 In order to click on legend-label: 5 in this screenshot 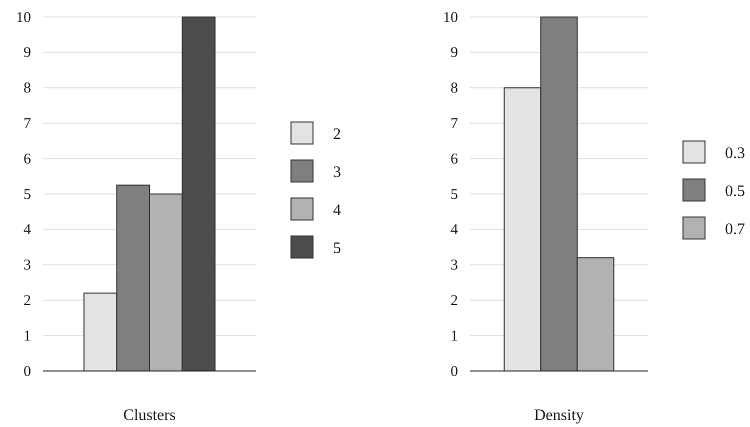, I will do `click(337, 248)`.